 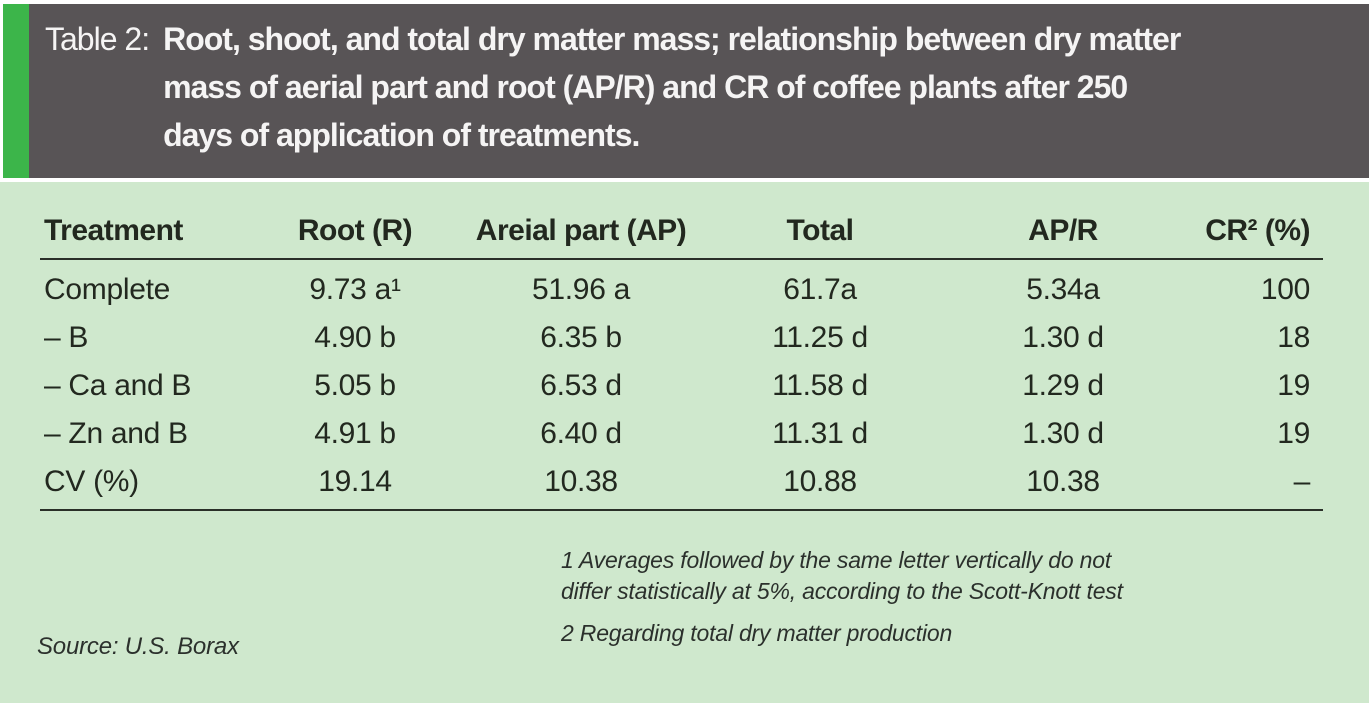 I want to click on cell-root: 4.91 b, so click(x=355, y=433).